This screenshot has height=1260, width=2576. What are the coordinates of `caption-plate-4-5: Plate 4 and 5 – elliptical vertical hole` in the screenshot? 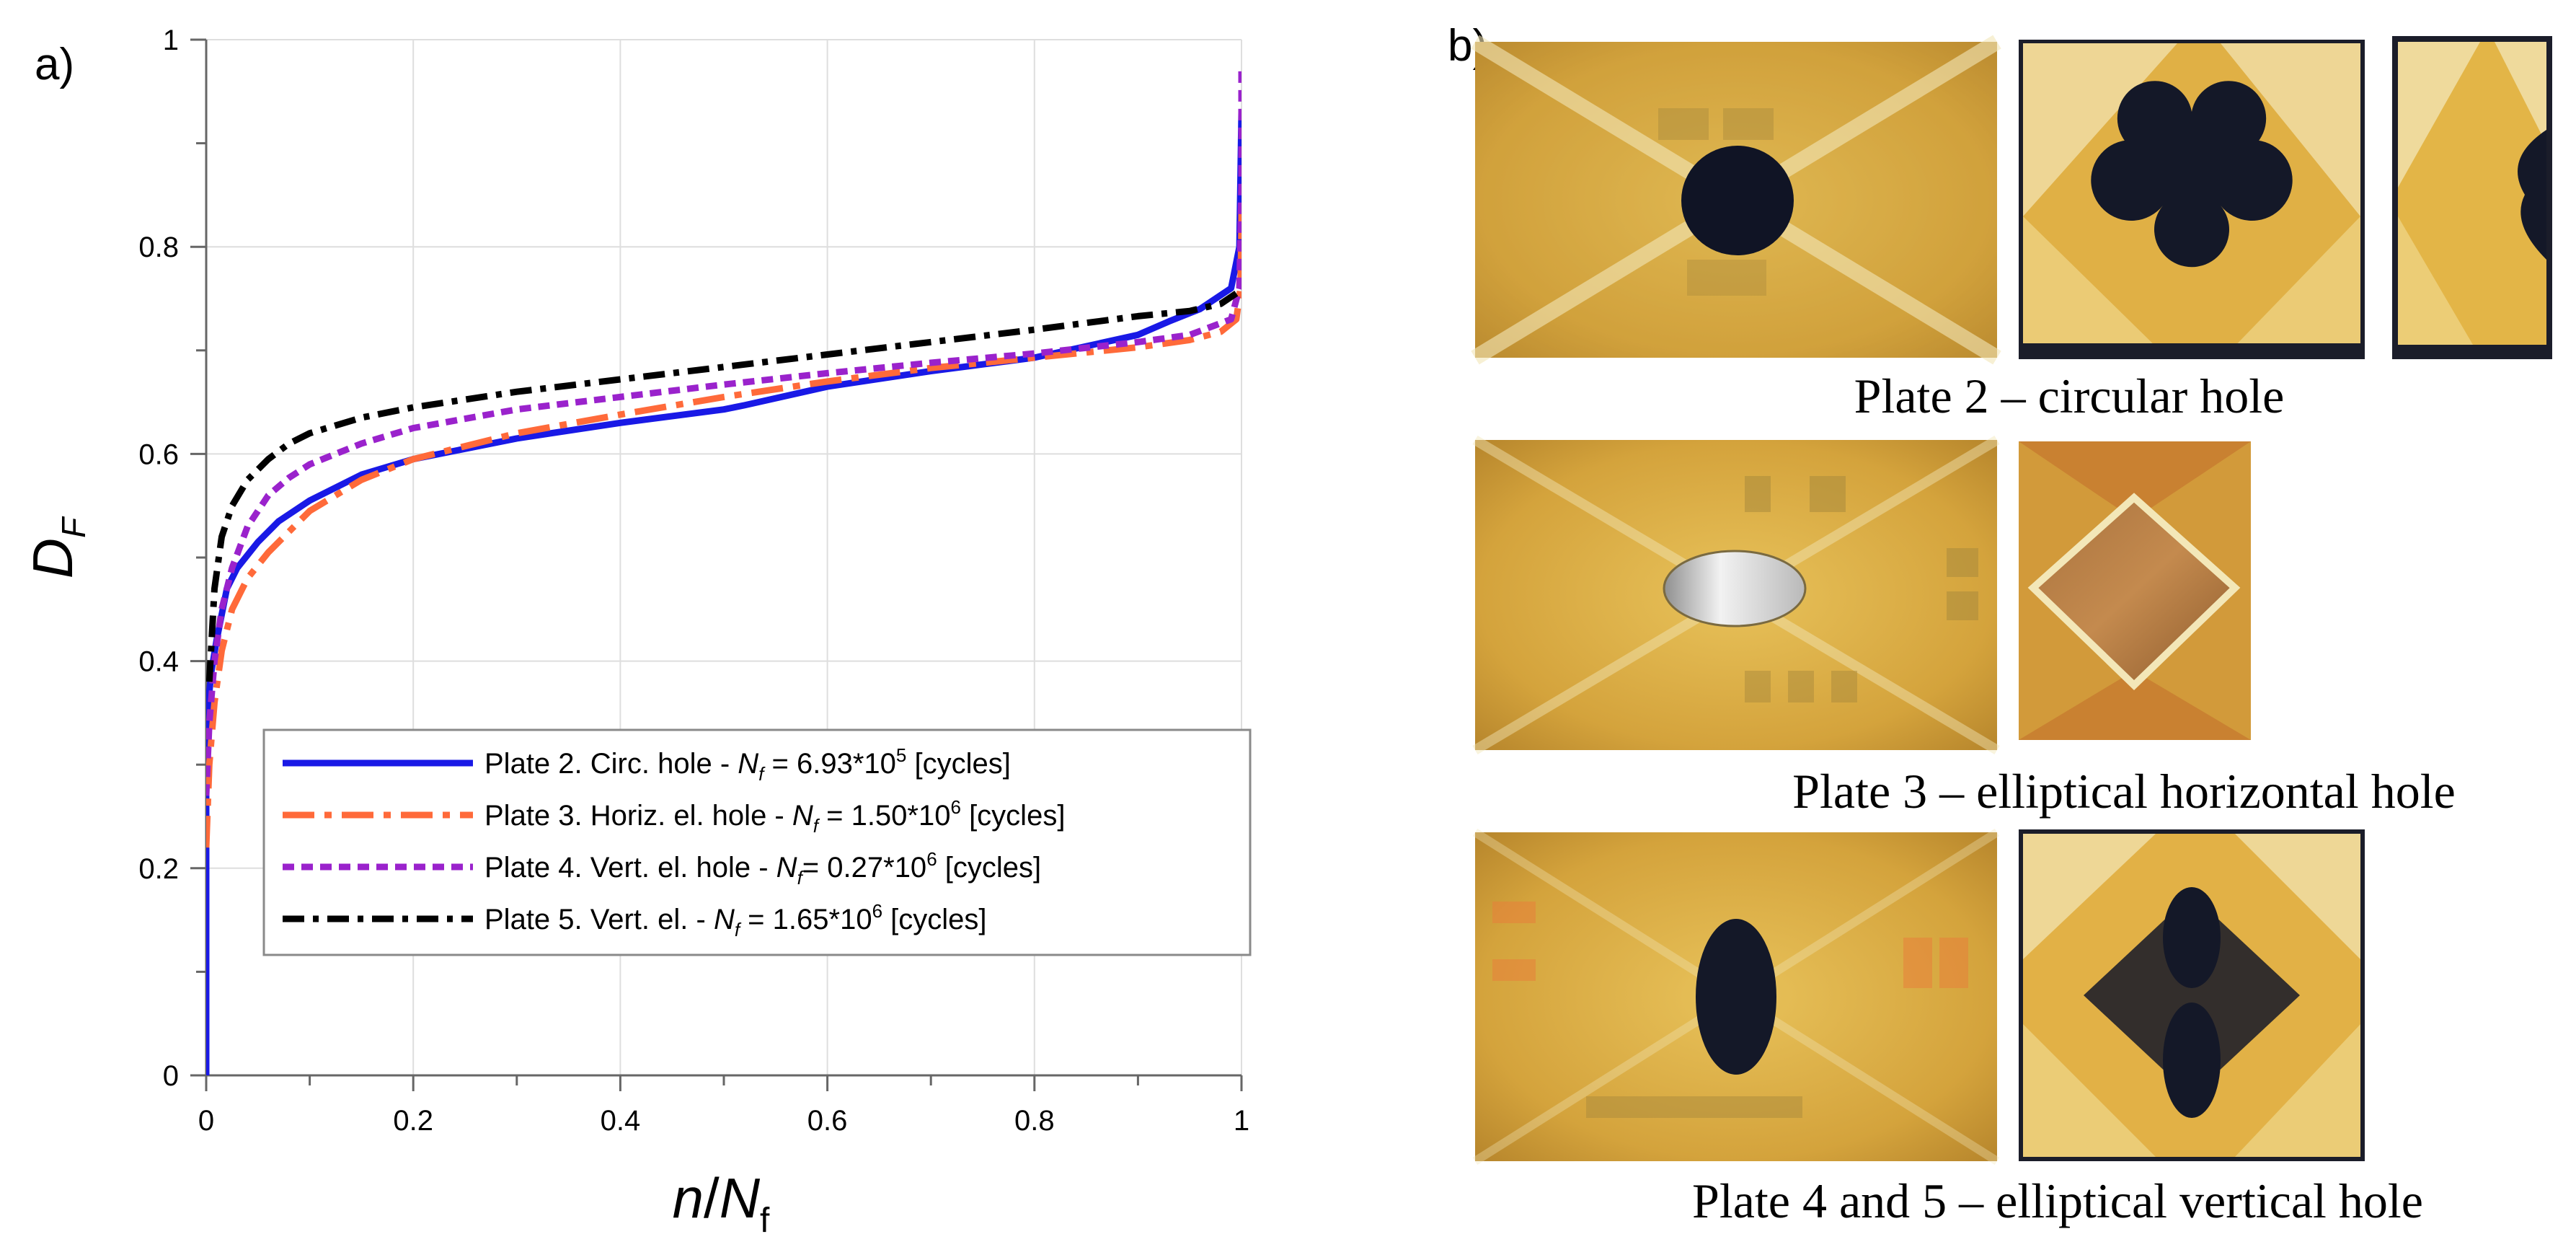 It's located at (2057, 1200).